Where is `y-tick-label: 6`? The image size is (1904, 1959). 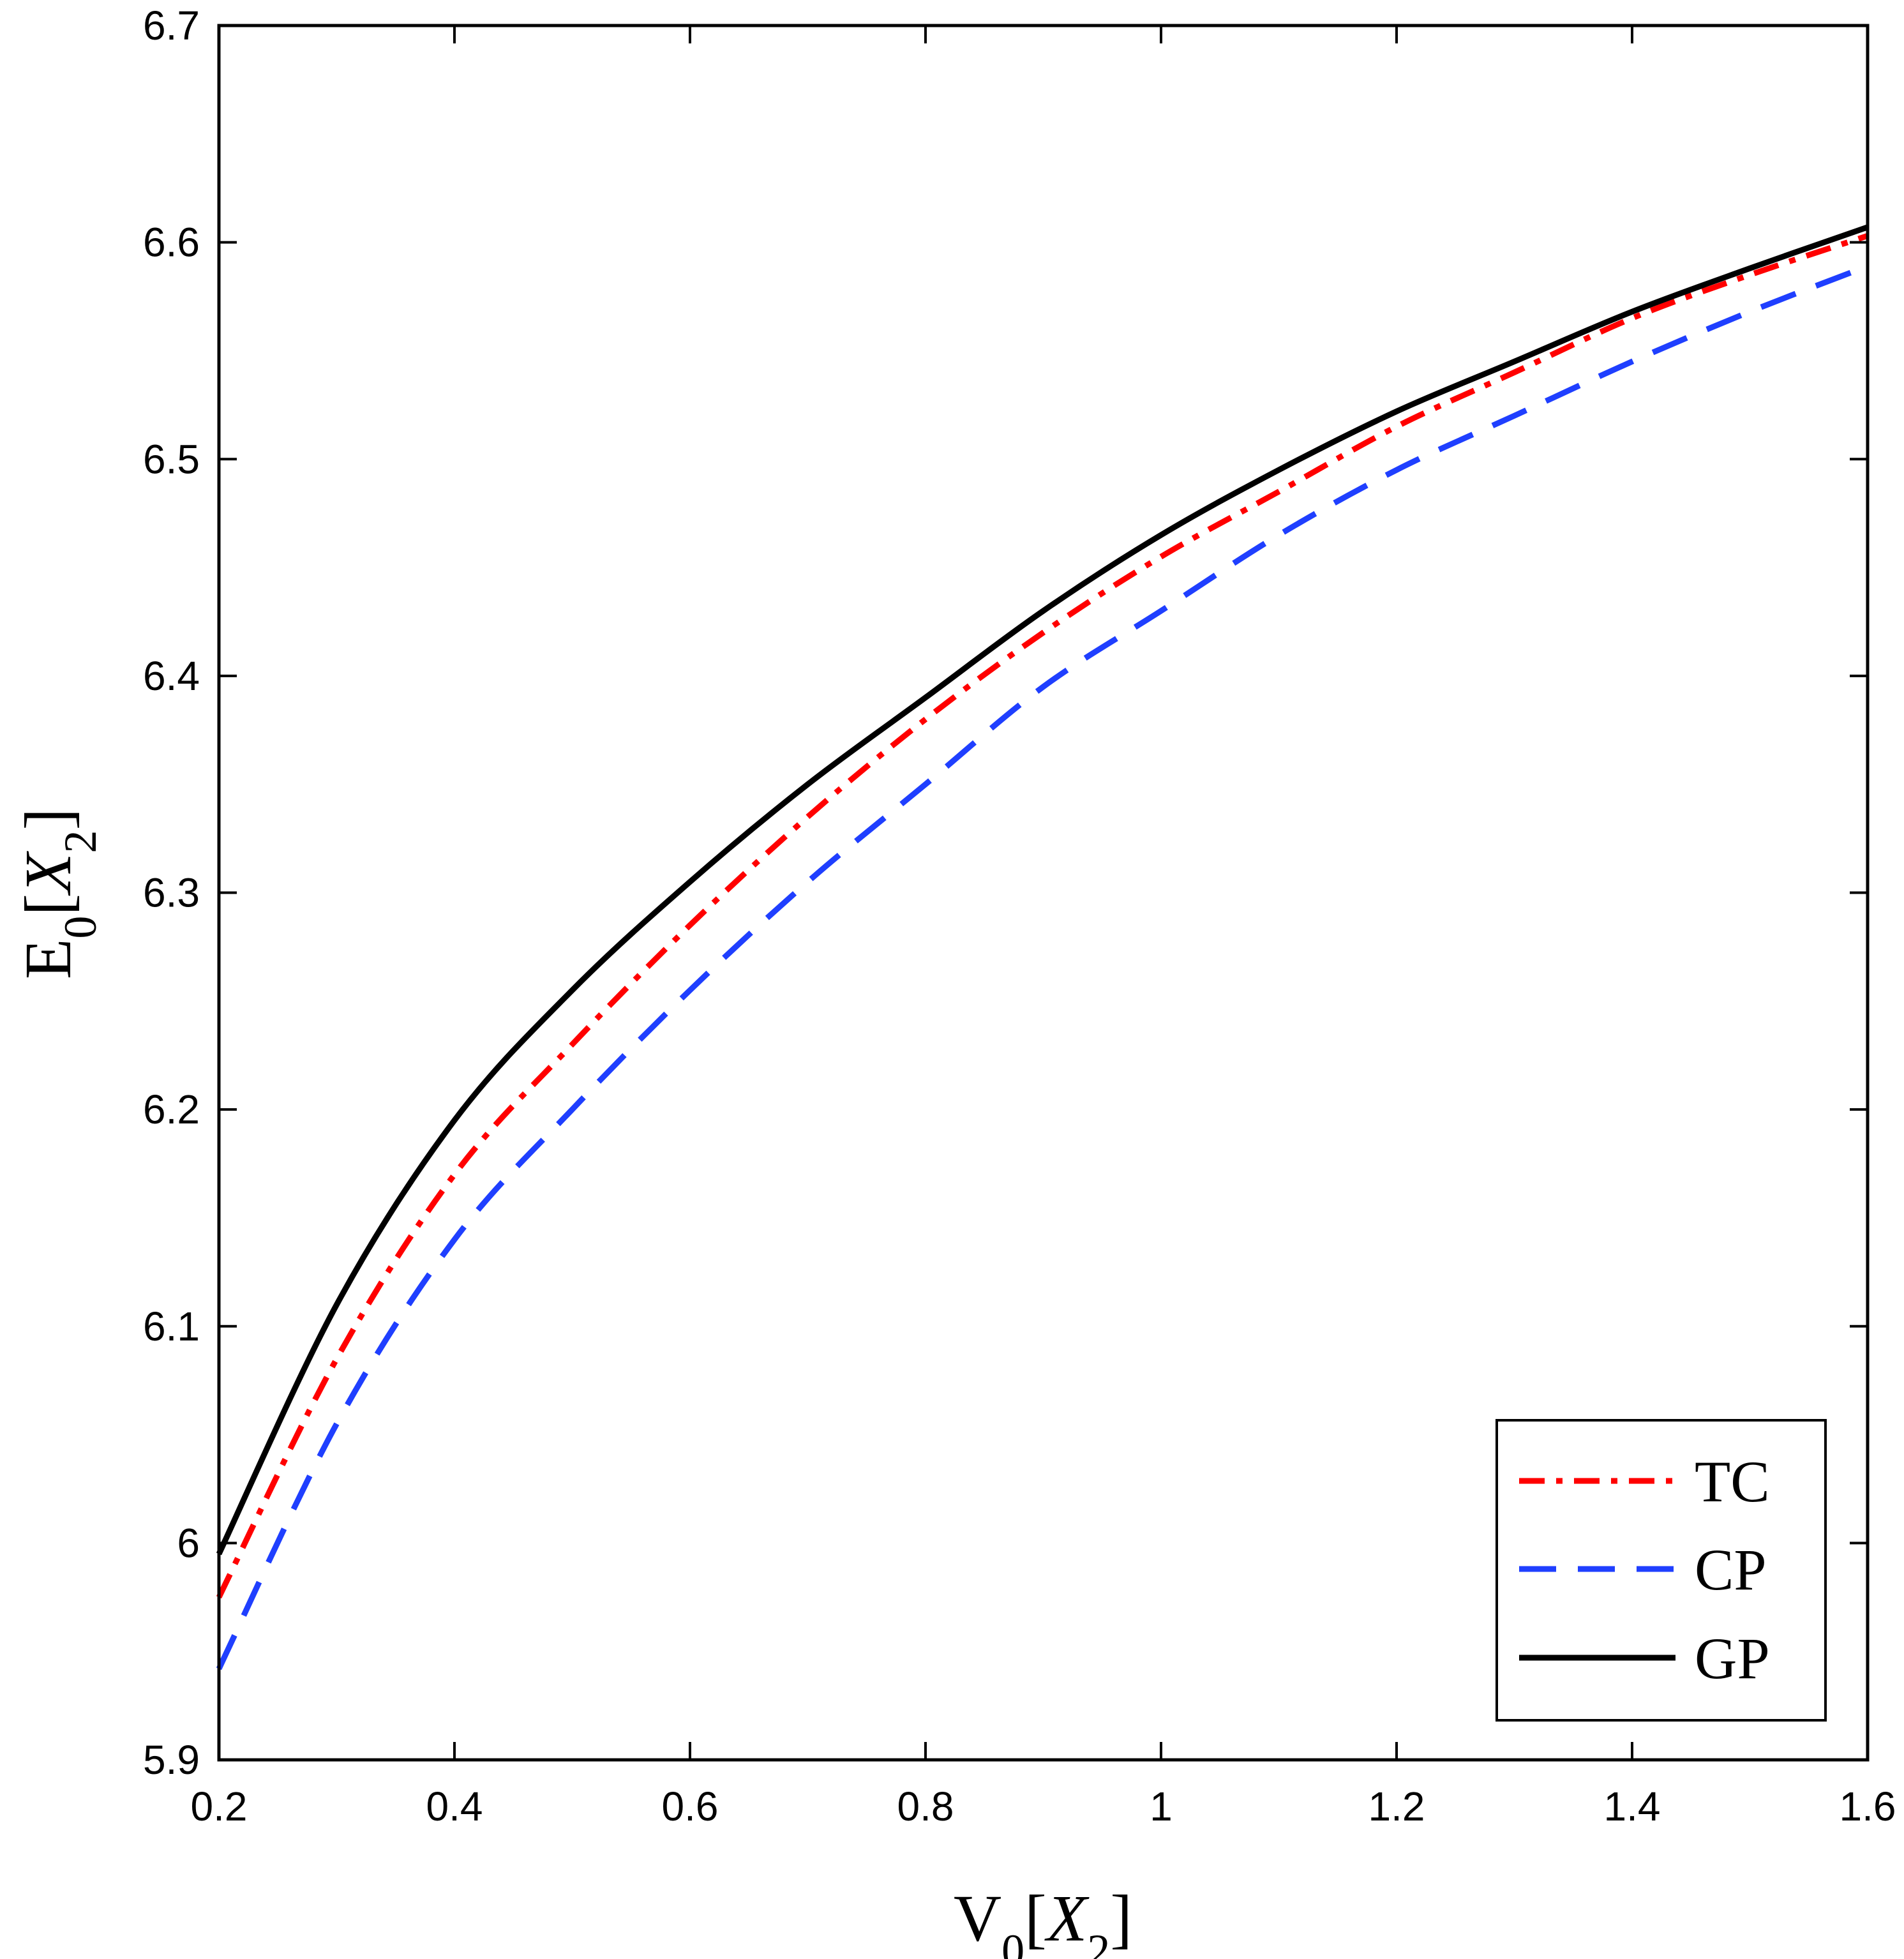
y-tick-label: 6 is located at coordinates (188, 1543).